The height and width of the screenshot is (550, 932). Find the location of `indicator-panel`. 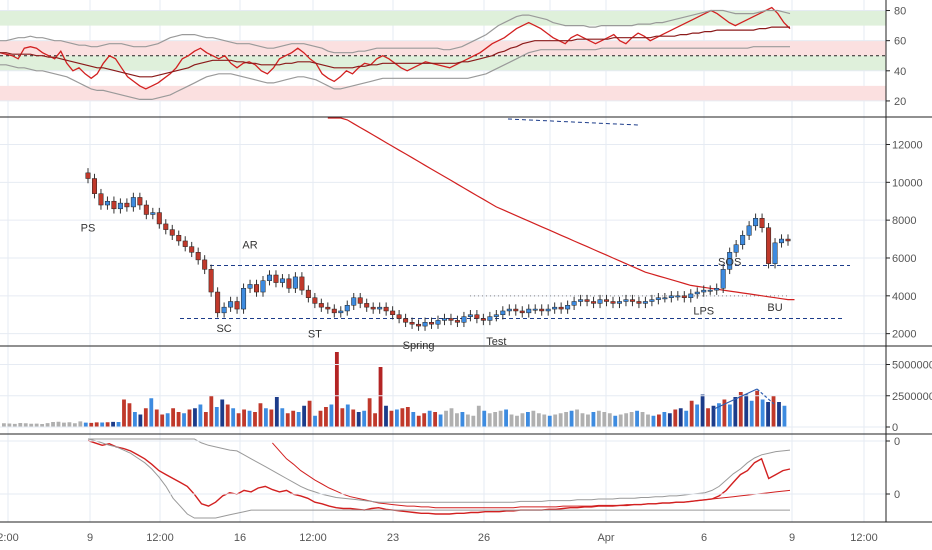

indicator-panel is located at coordinates (443, 478).